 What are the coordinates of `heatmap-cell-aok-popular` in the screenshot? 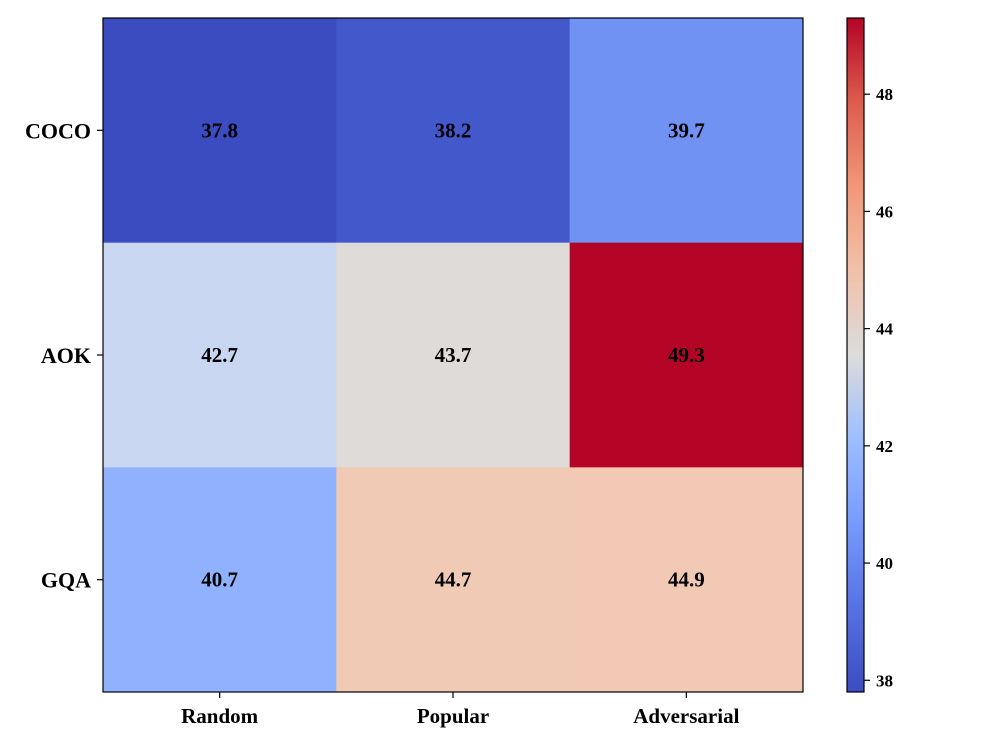 It's located at (453, 355).